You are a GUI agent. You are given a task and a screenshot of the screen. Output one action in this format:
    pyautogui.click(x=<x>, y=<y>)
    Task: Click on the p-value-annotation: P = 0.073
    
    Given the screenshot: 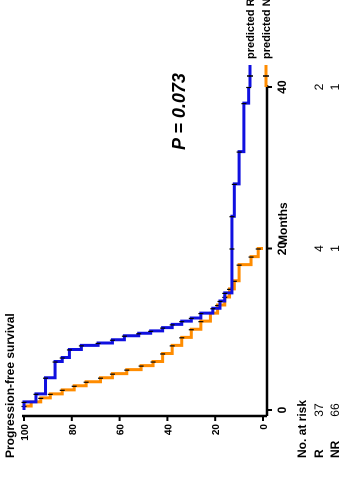 What is the action you would take?
    pyautogui.click(x=179, y=111)
    